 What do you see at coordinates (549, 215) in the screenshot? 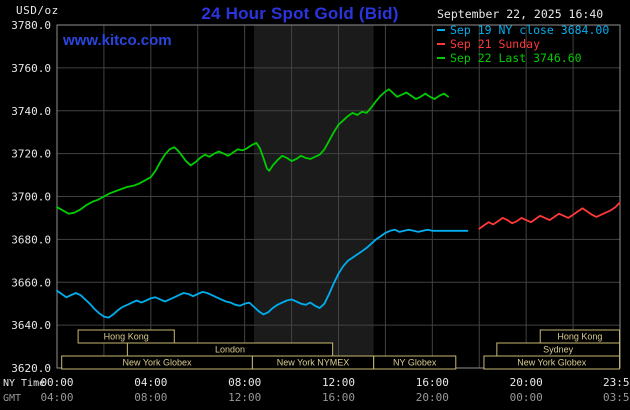
I see `series-line-sep-21-sunday` at bounding box center [549, 215].